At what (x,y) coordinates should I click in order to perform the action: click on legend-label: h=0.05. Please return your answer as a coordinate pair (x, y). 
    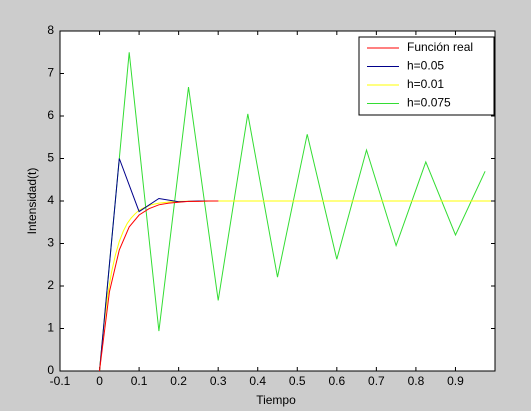
    Looking at the image, I should click on (425, 66).